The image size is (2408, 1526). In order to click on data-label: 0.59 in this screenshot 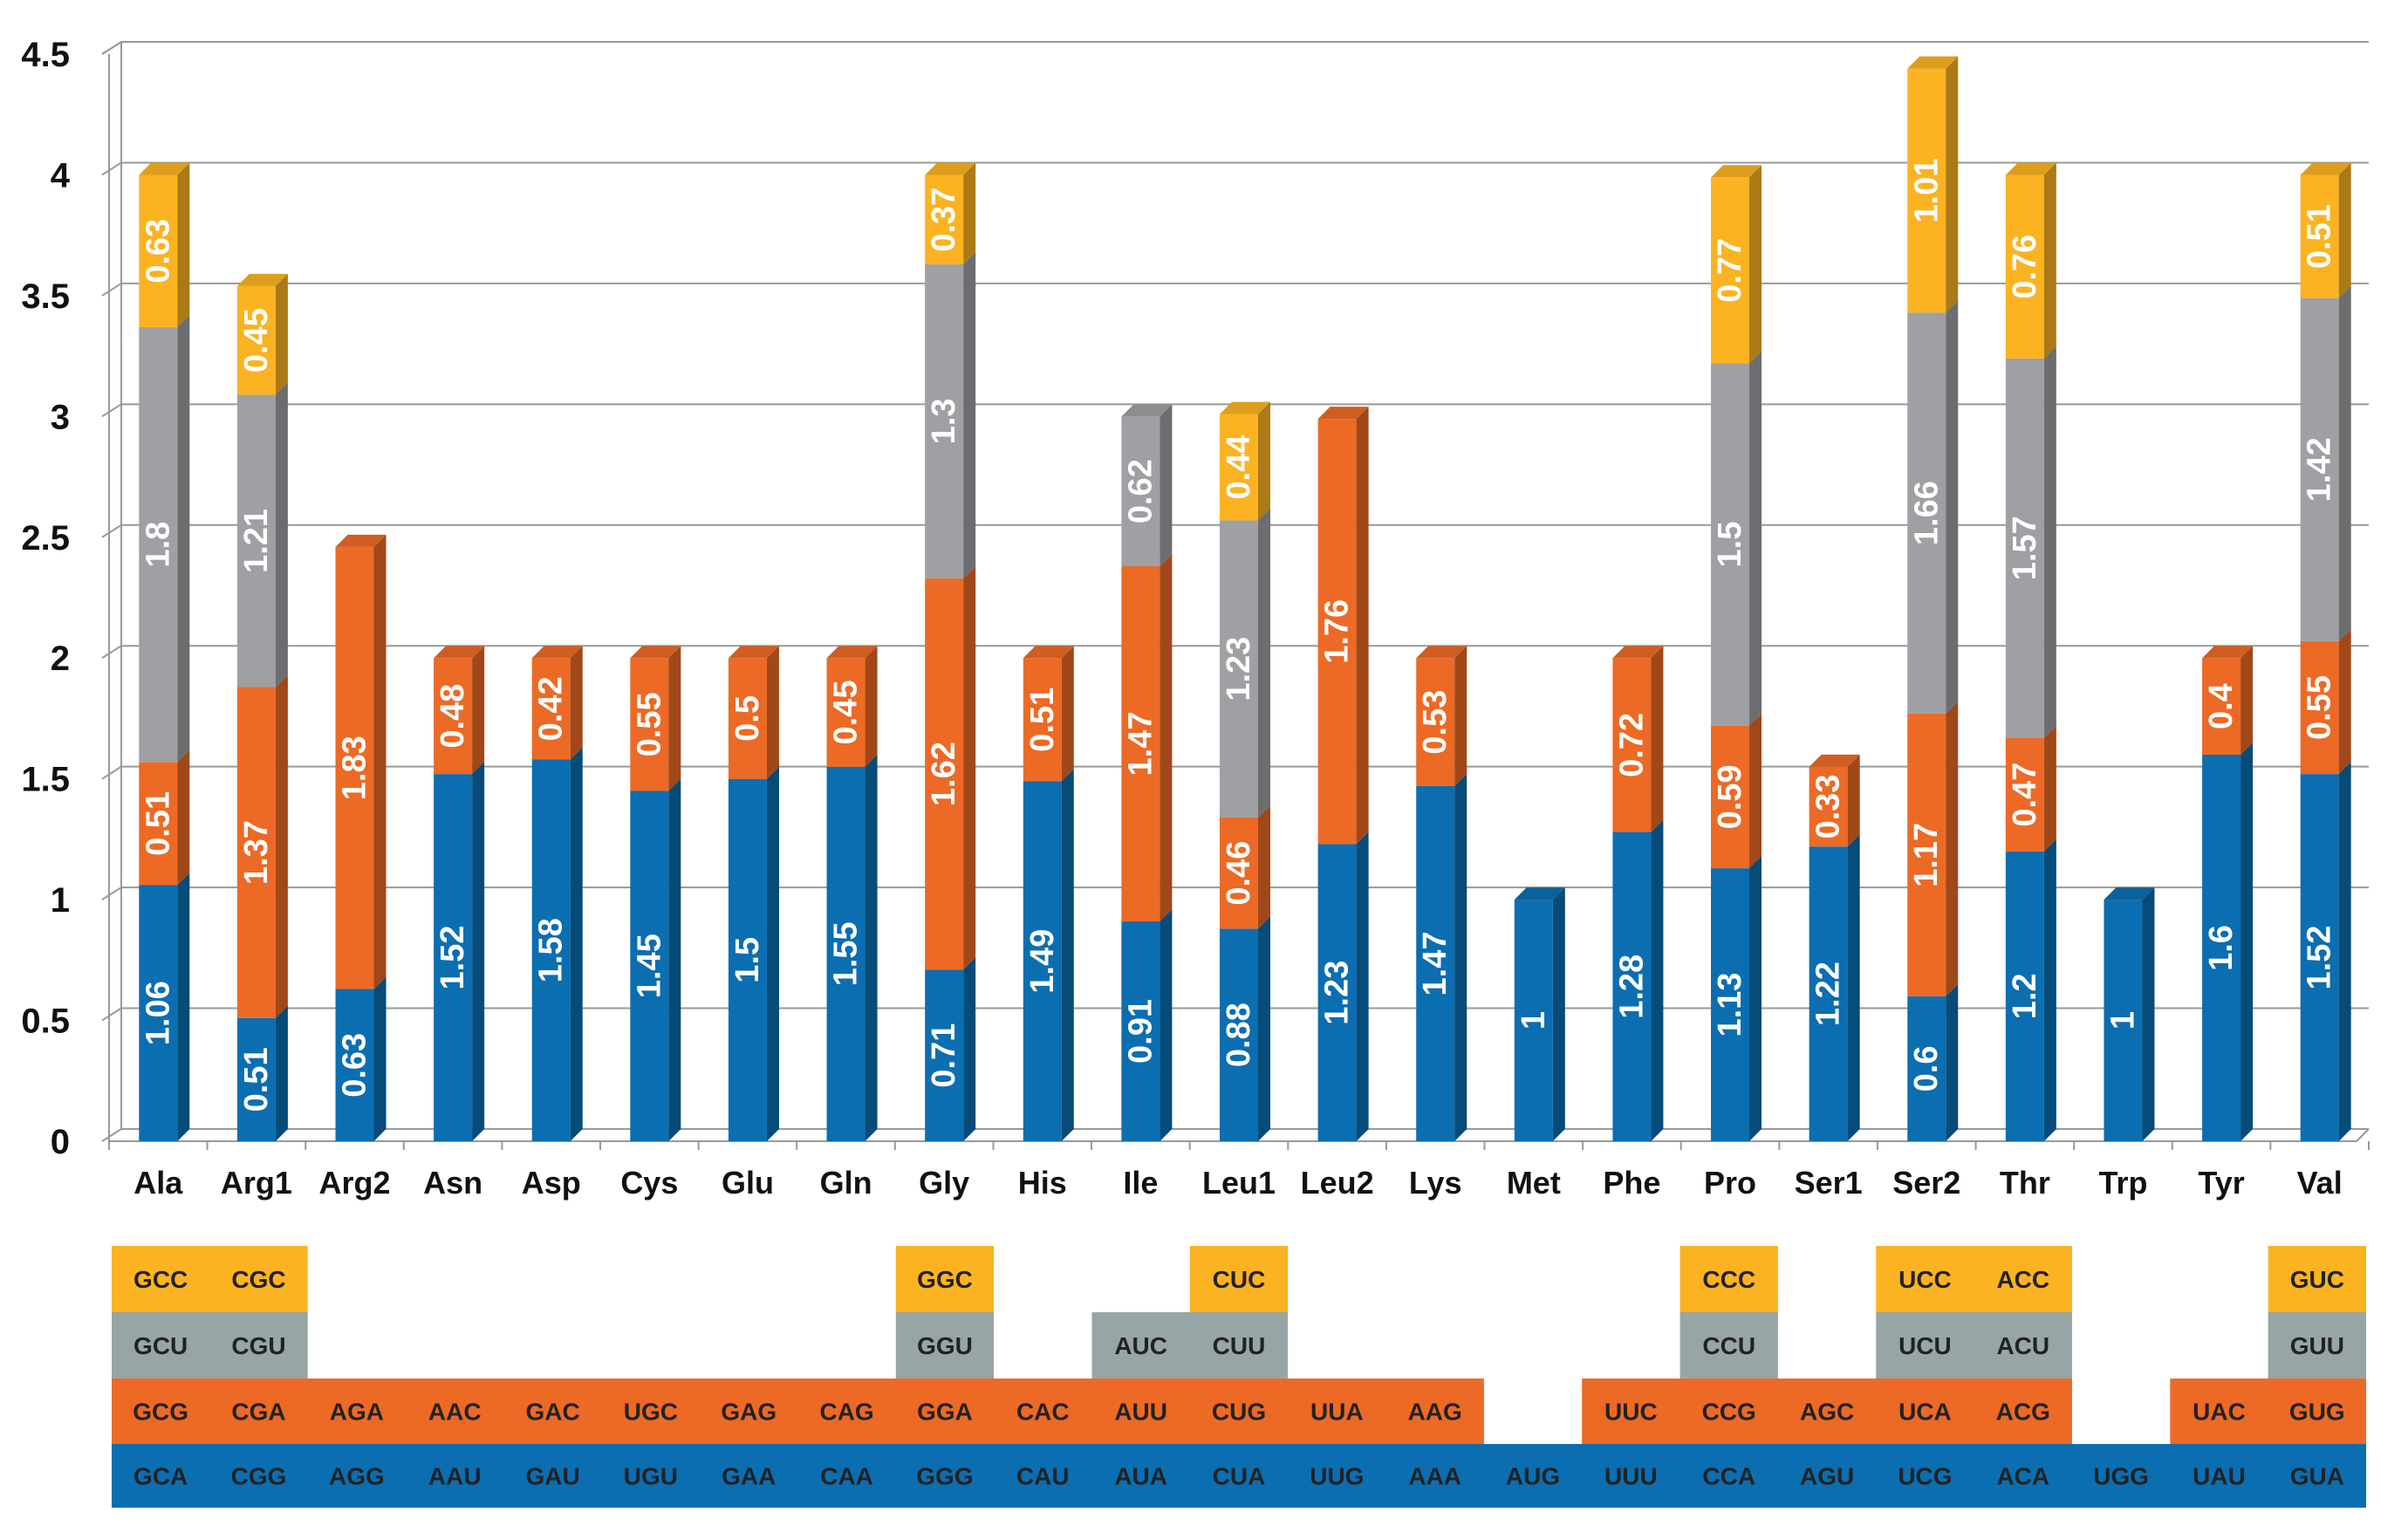, I will do `click(1730, 796)`.